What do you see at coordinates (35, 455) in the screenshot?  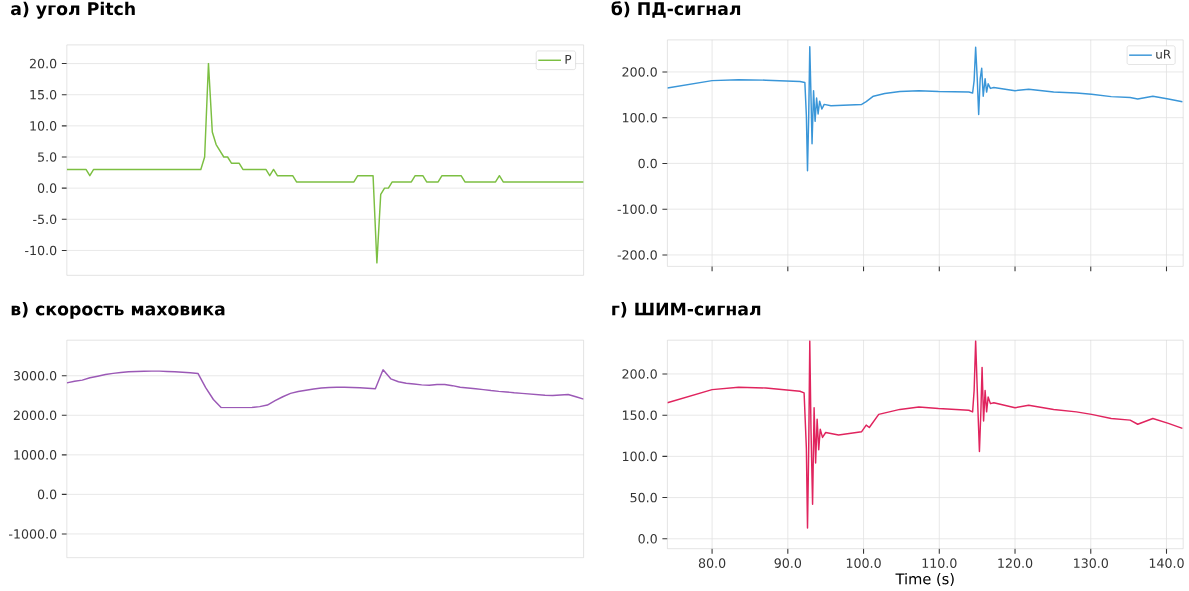 I see `y-tick-label: 1000.0` at bounding box center [35, 455].